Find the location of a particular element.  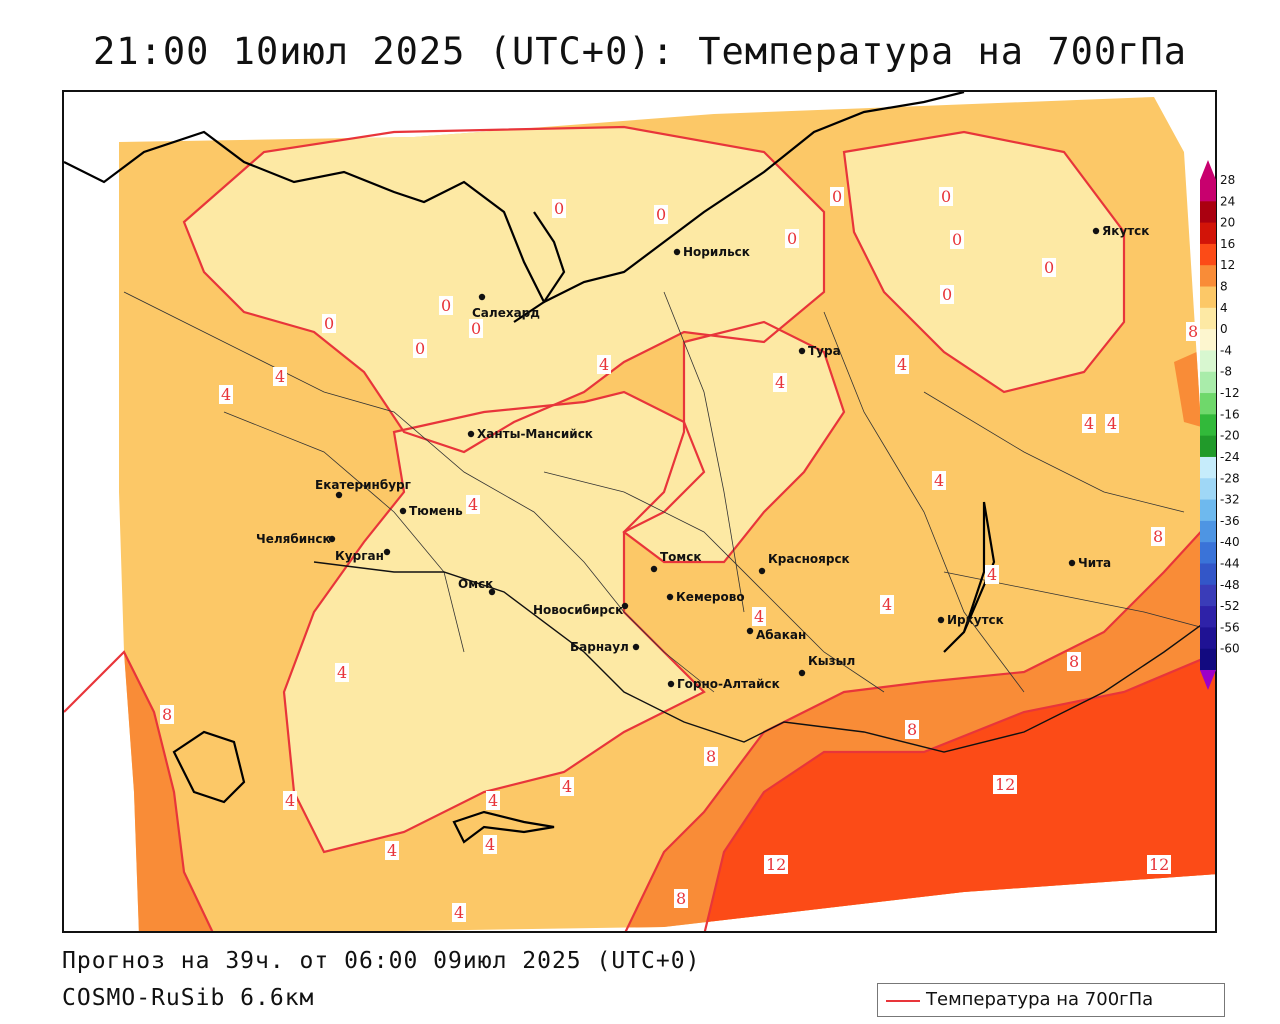

colorbar-tick-label: -12 is located at coordinates (1230, 393).